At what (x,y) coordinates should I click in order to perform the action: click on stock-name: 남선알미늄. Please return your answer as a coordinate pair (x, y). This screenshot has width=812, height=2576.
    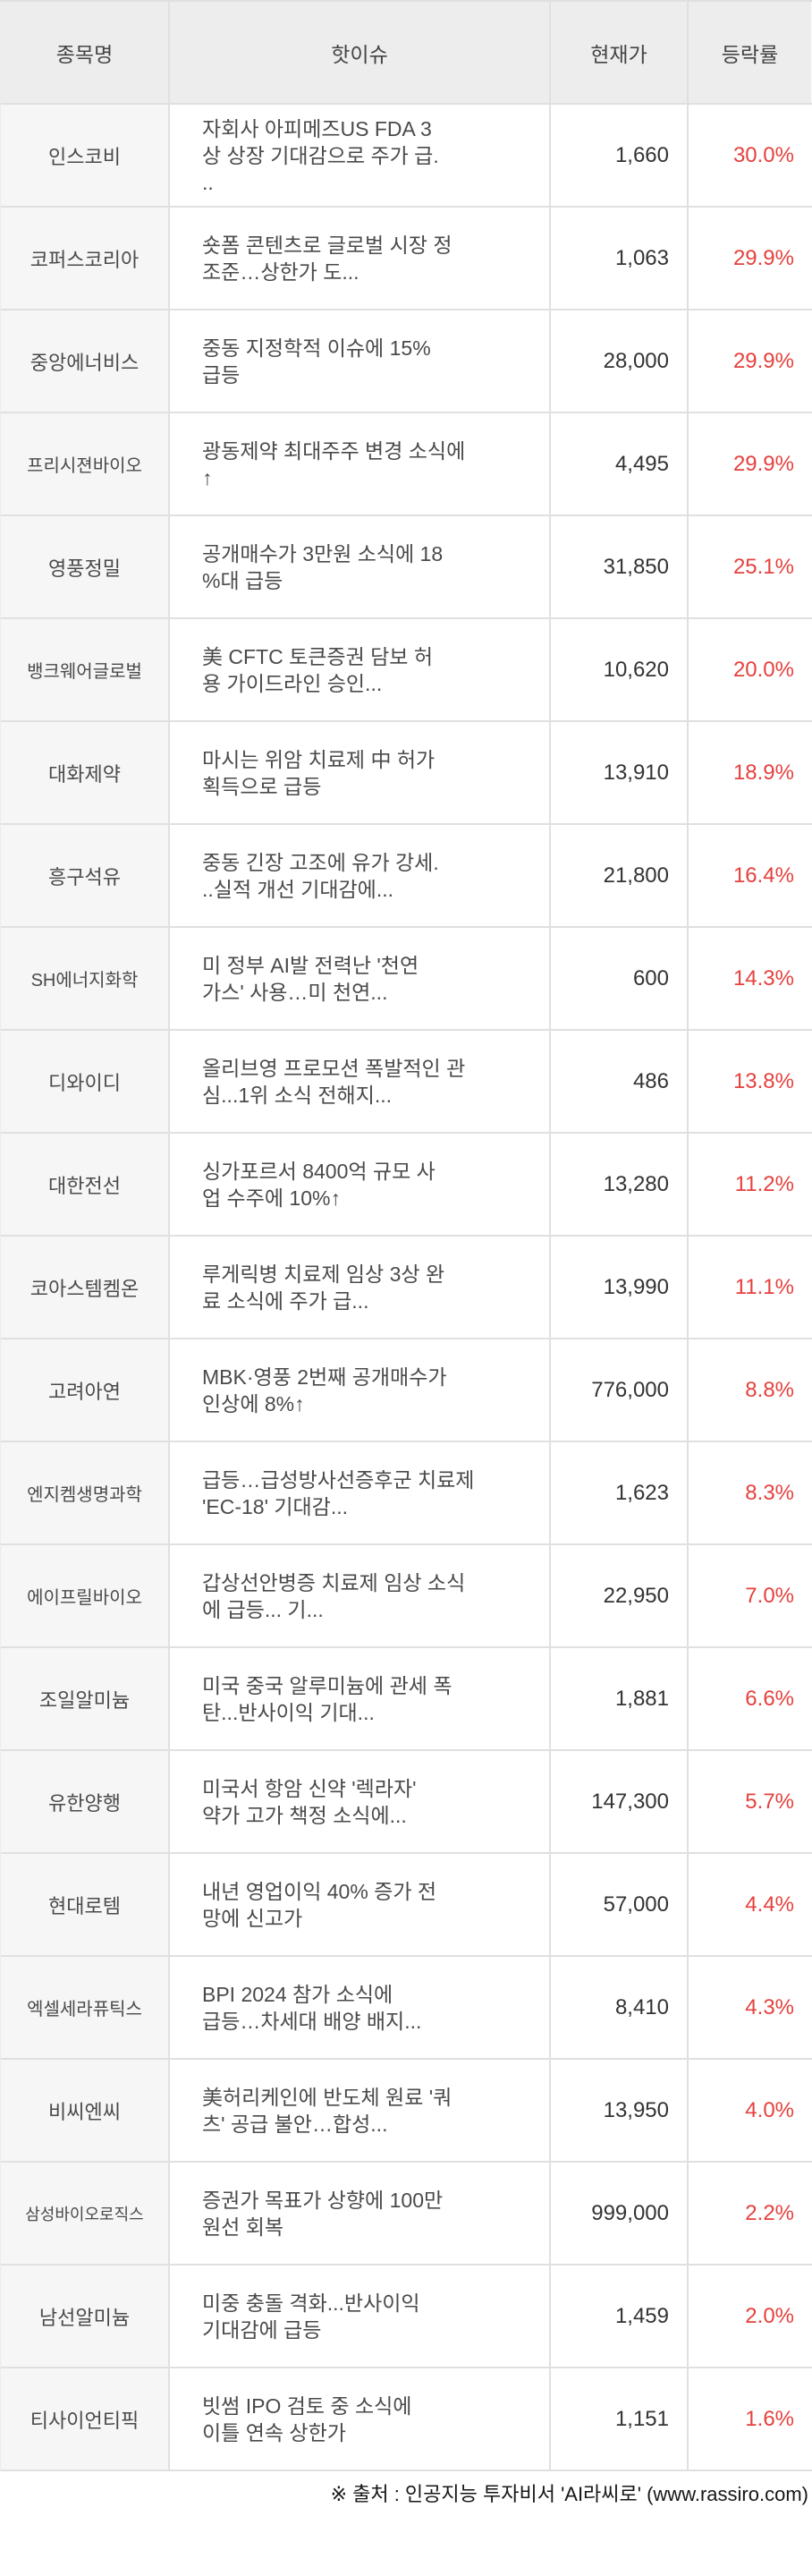
    Looking at the image, I should click on (85, 2316).